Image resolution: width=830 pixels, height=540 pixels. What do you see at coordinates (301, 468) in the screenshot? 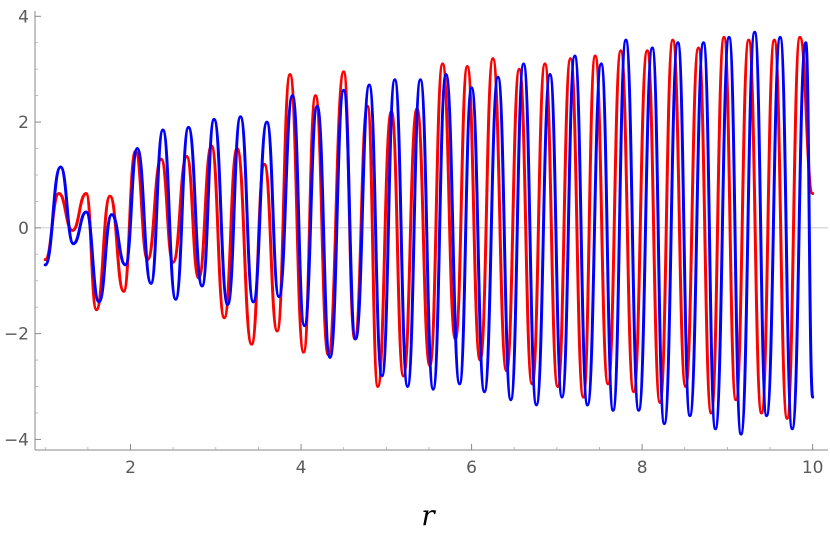
I see `x-tick-label: 4` at bounding box center [301, 468].